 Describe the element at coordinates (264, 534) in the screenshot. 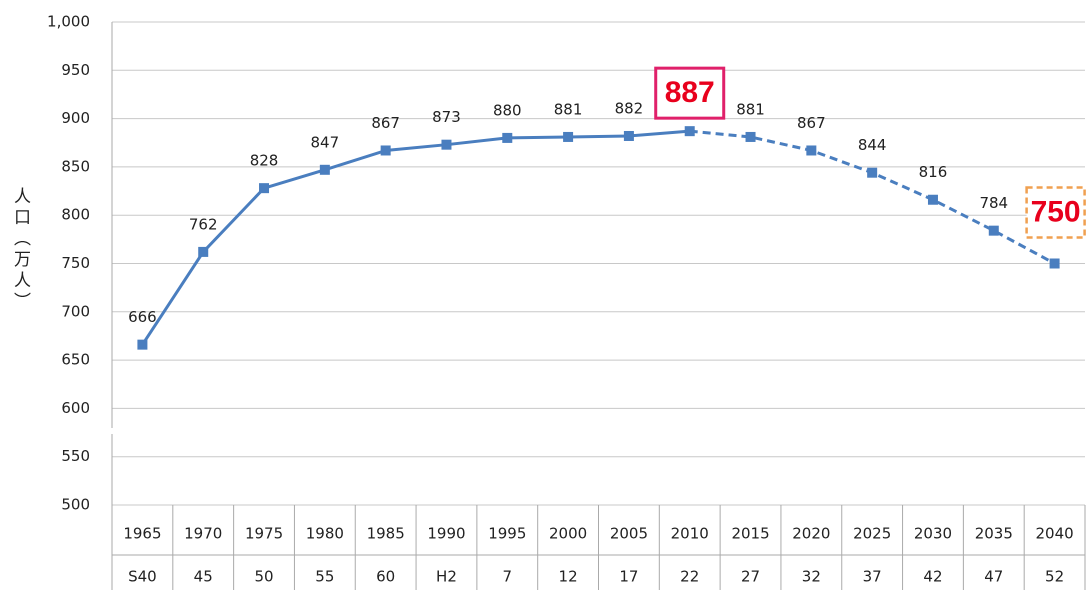

I see `x-tick-label: 1975` at that location.